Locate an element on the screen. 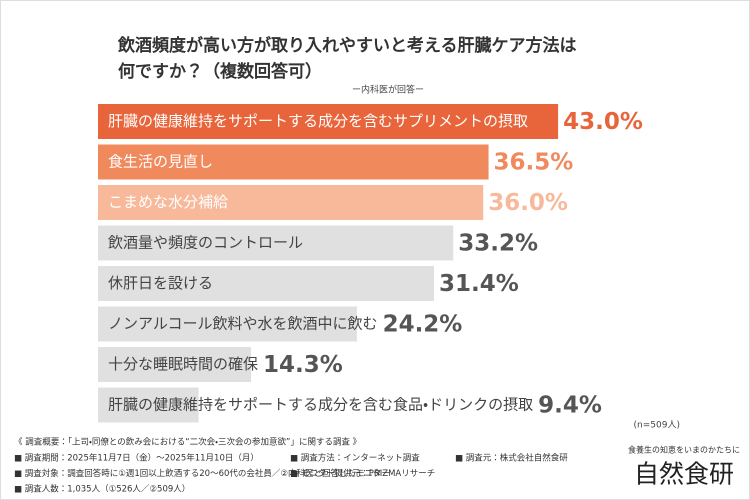  logo-name: 自然食研 is located at coordinates (684, 474).